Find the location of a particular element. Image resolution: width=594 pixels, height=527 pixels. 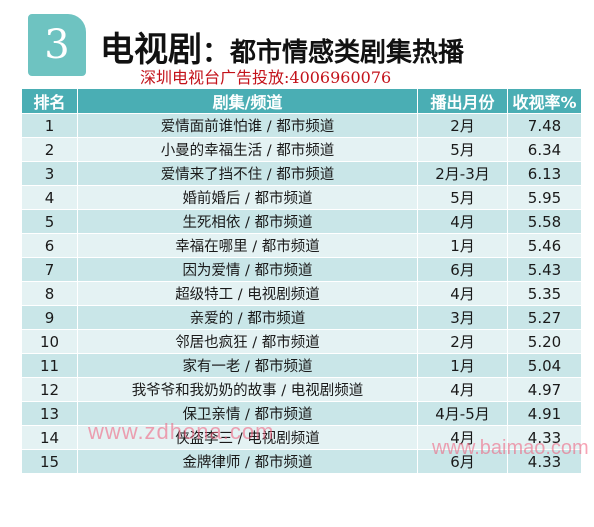

show-channel-cell: 家有一老 / 都市频道 is located at coordinates (247, 365).